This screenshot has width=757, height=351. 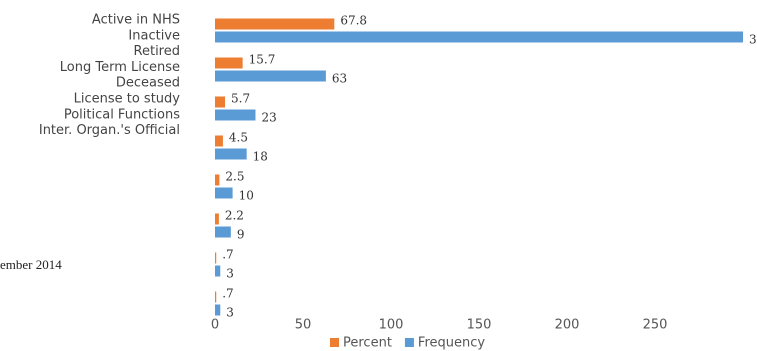 What do you see at coordinates (122, 114) in the screenshot?
I see `category-label: Political Functions` at bounding box center [122, 114].